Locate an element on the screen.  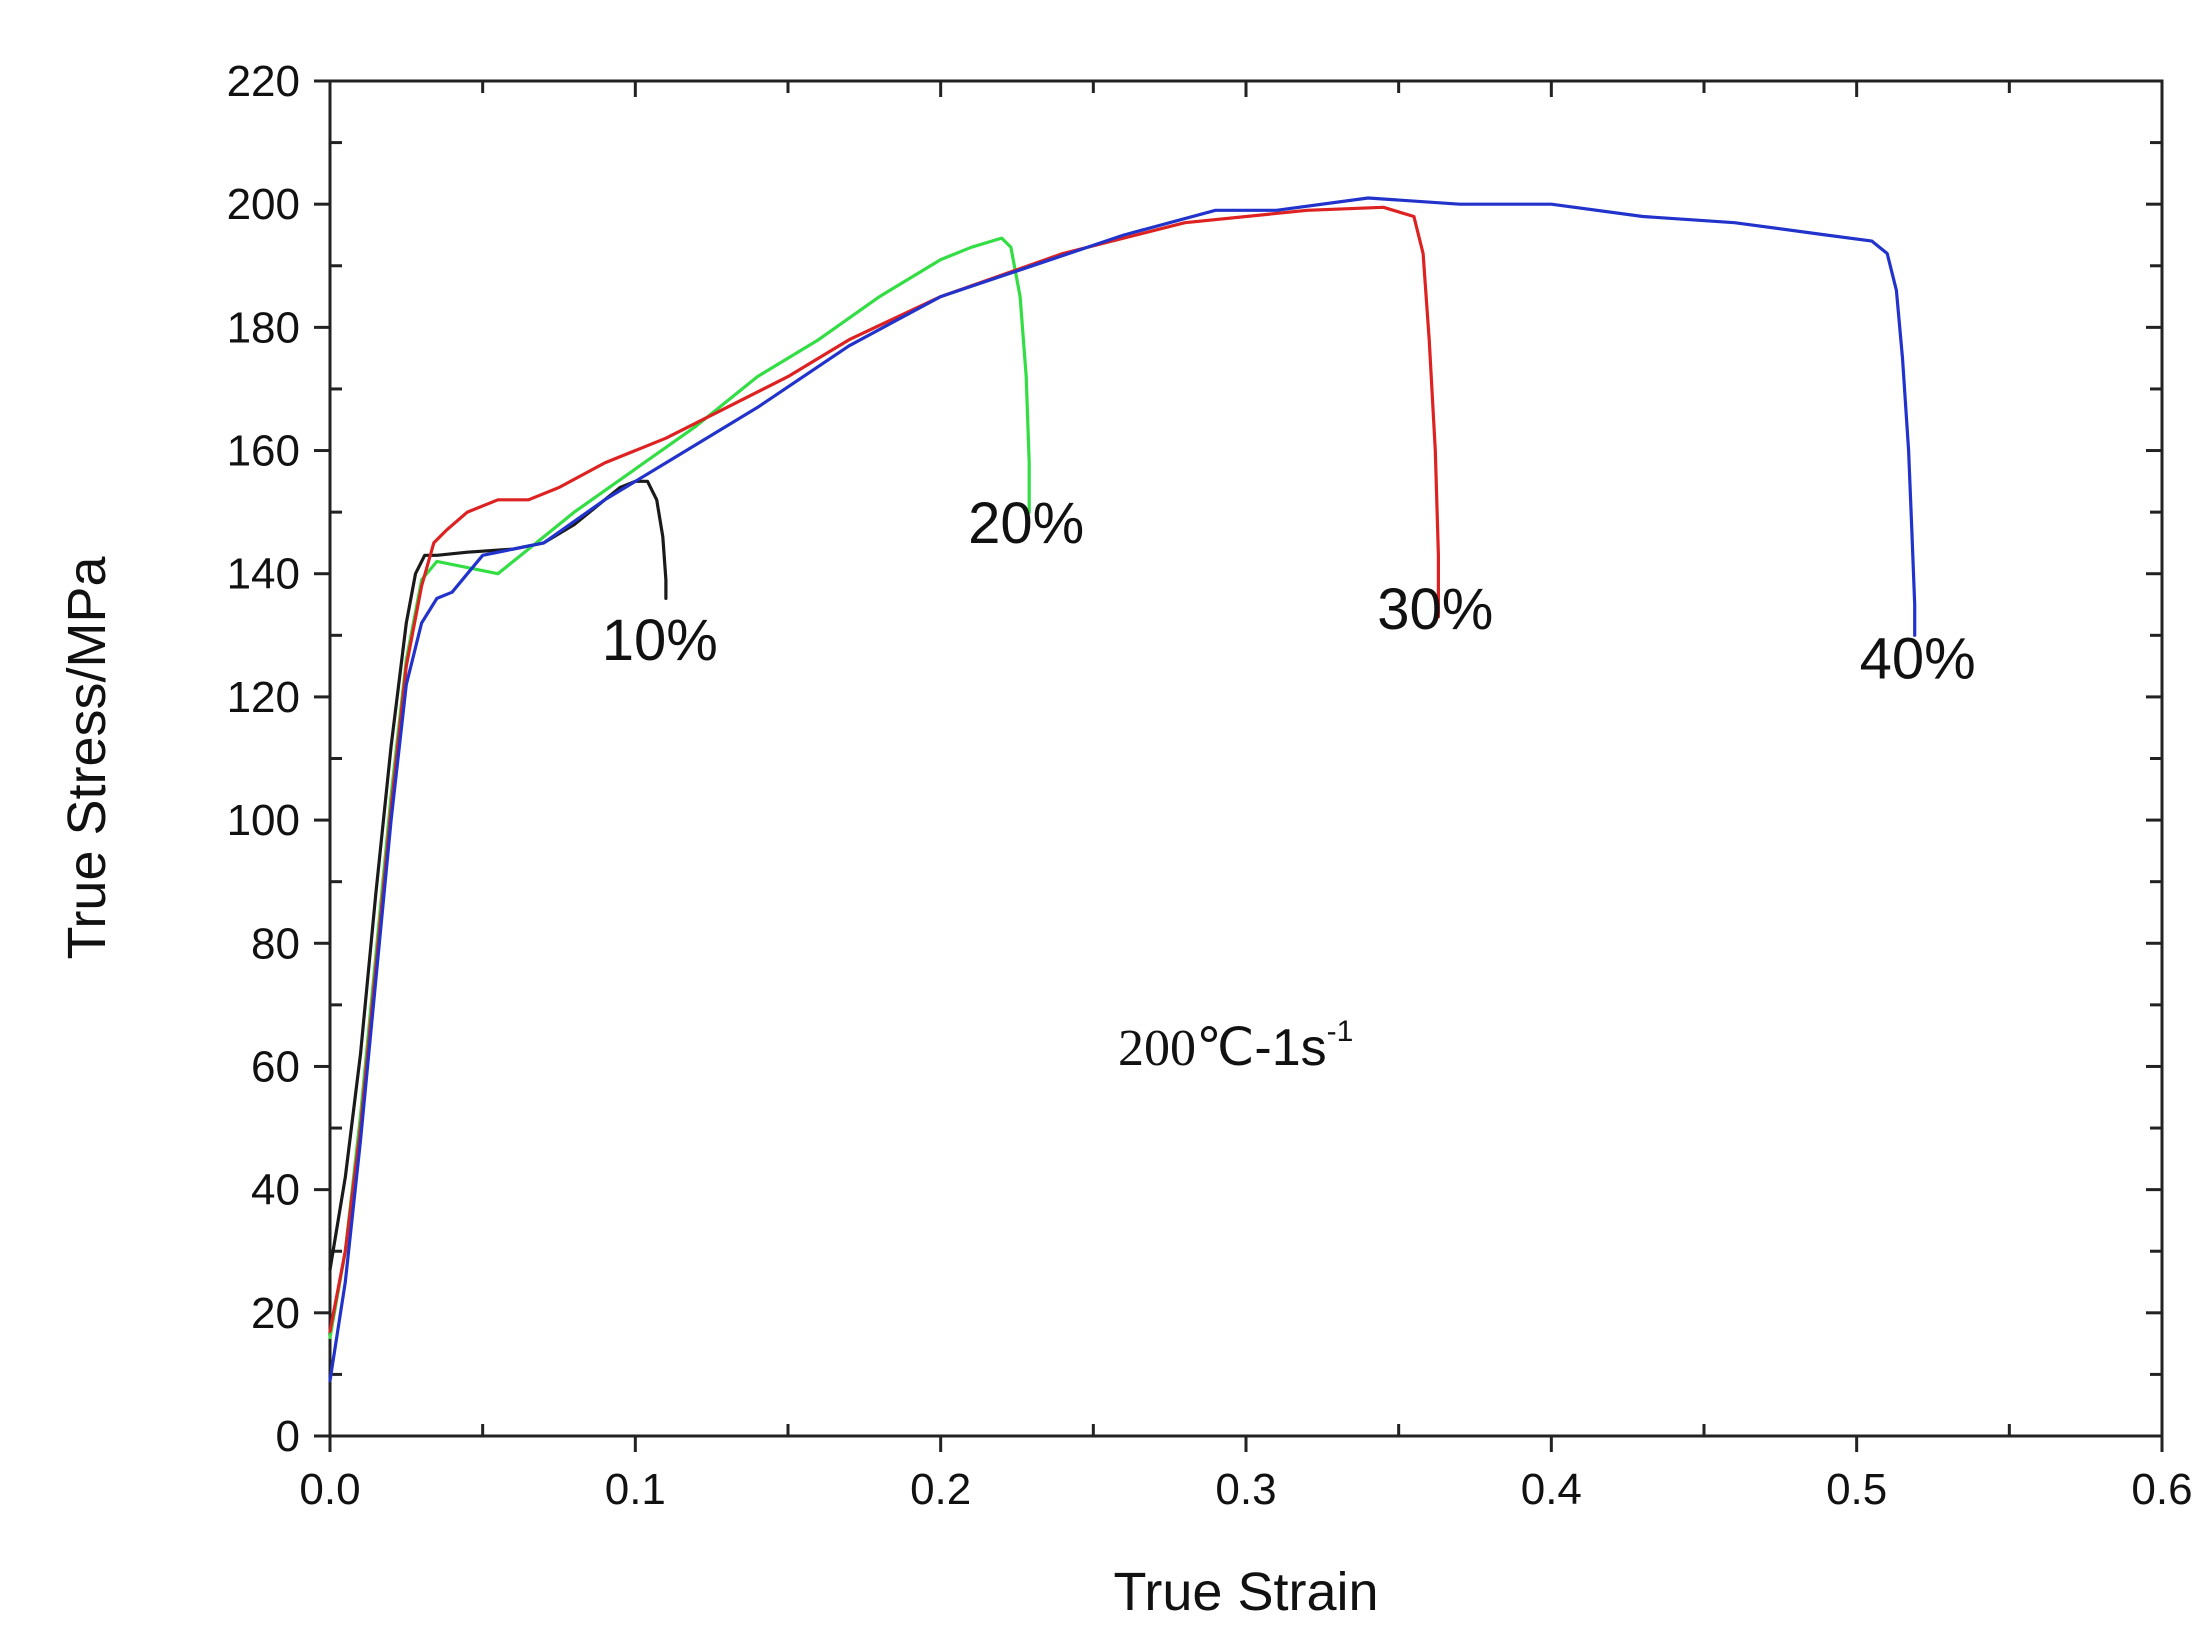
y-tick-label: 140 is located at coordinates (263, 574).